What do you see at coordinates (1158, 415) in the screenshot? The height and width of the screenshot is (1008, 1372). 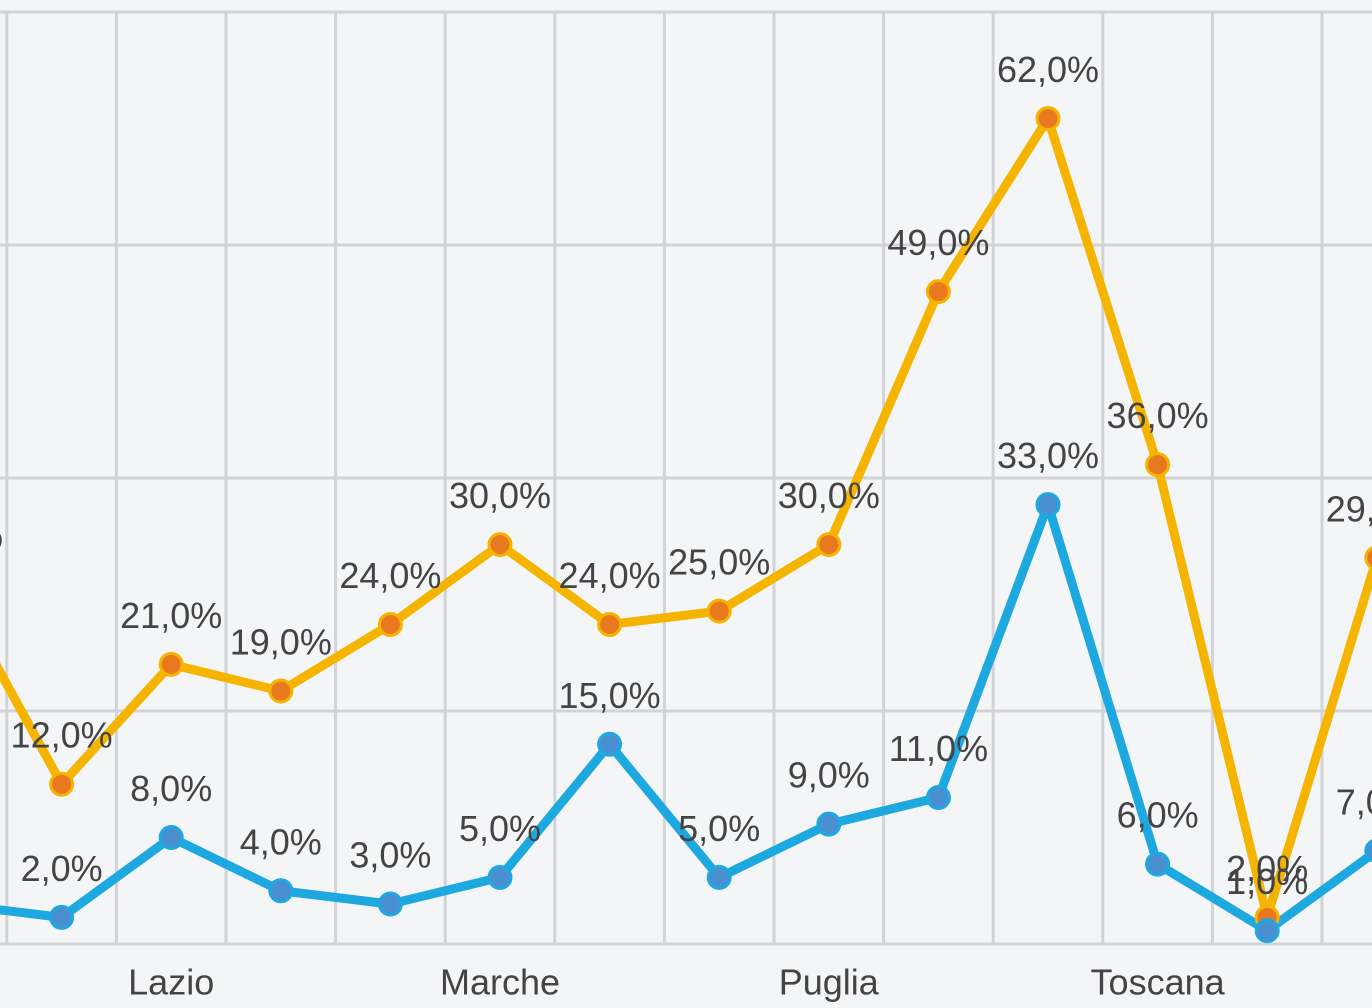 I see `data-label: 36,0%` at bounding box center [1158, 415].